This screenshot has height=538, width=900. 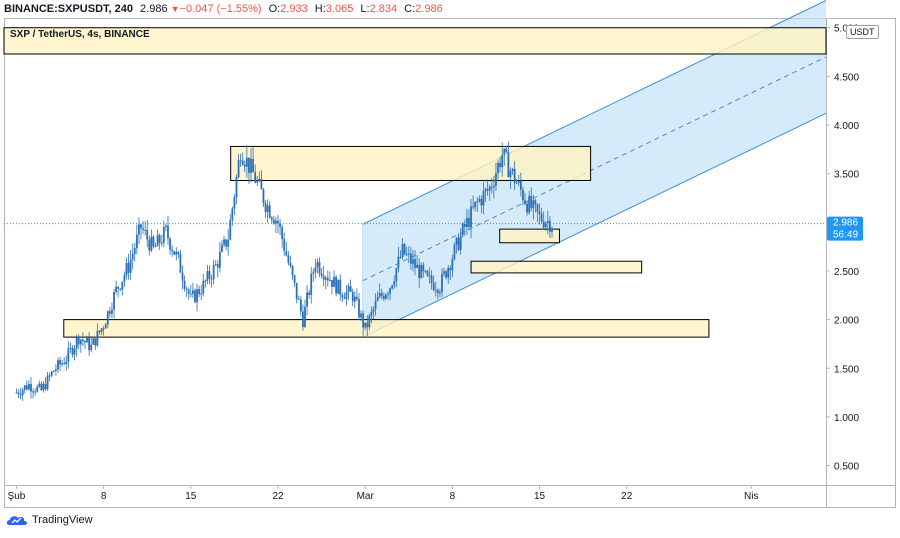 I want to click on y-tick-label: 3.500, so click(x=846, y=175).